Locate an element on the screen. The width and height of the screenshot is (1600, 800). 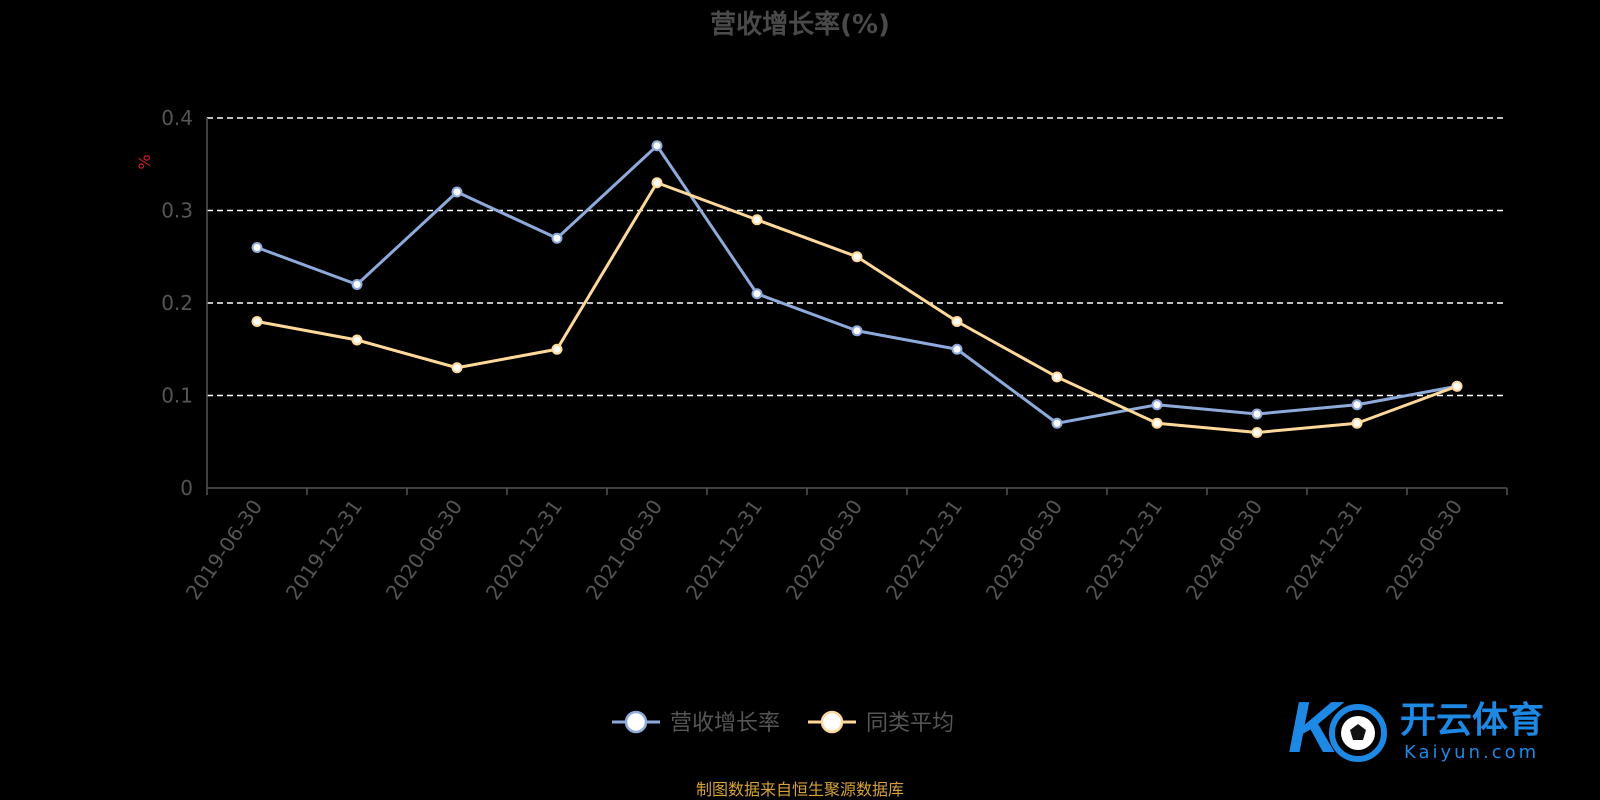
y-axis-ticks: 0 0.1 0.2 0.3 0.4 is located at coordinates (177, 303).